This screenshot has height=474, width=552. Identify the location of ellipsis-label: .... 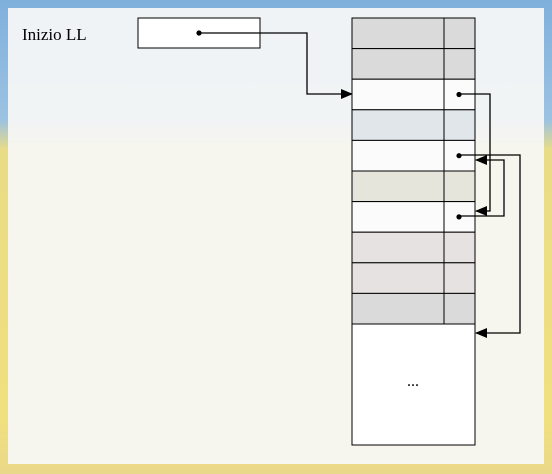
(413, 381).